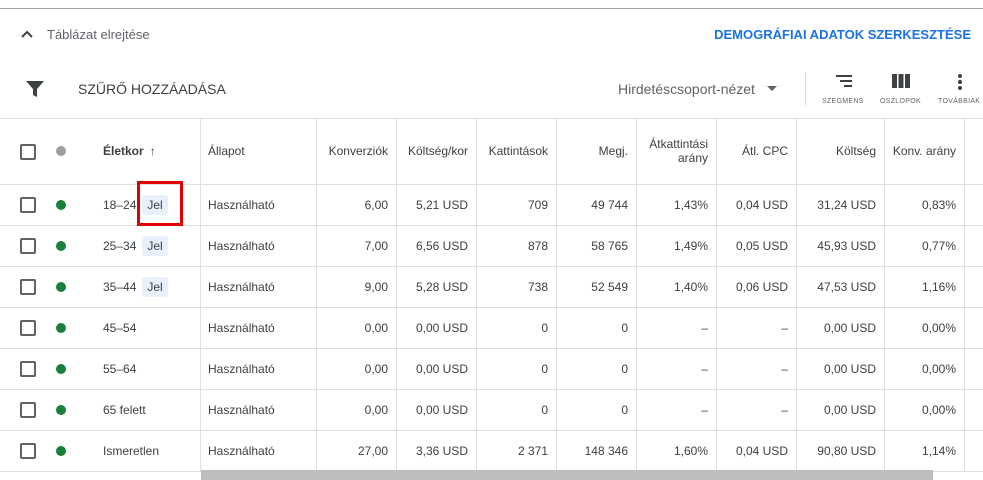  What do you see at coordinates (147, 368) in the screenshot?
I see `age: 55–64` at bounding box center [147, 368].